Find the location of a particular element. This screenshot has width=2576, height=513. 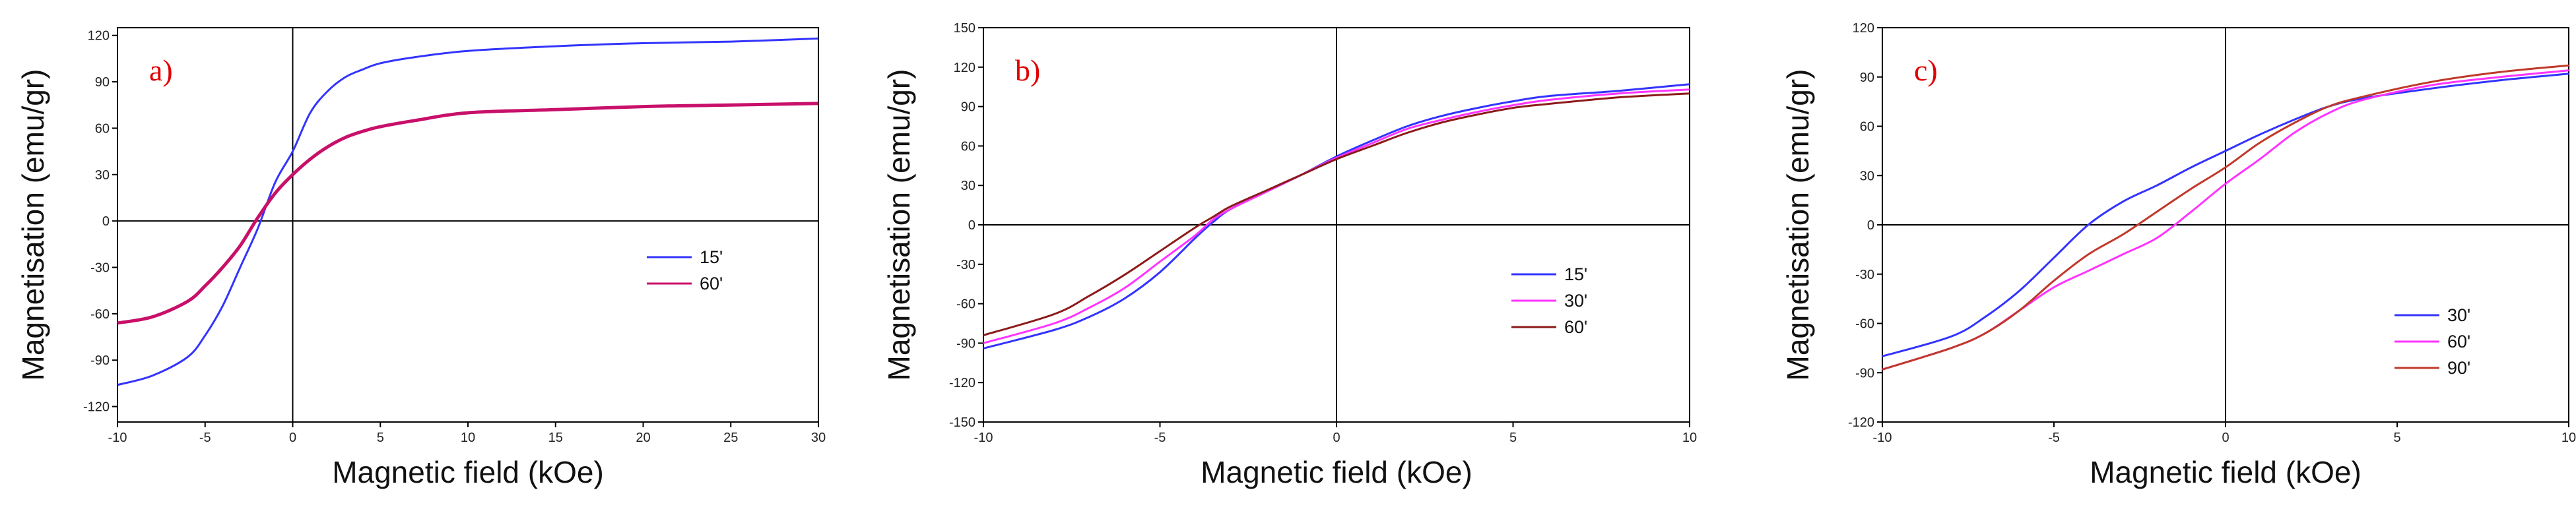

y-tick-label: 150 is located at coordinates (964, 28).